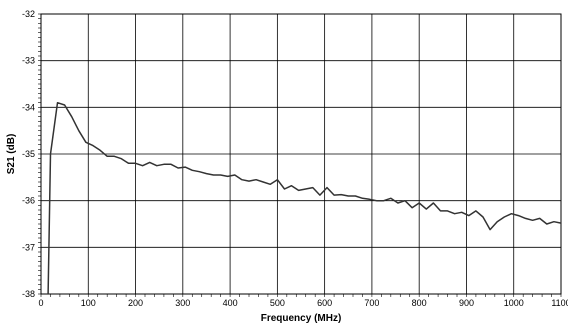 The width and height of the screenshot is (568, 328). What do you see at coordinates (28, 294) in the screenshot?
I see `y-tick-label: -38` at bounding box center [28, 294].